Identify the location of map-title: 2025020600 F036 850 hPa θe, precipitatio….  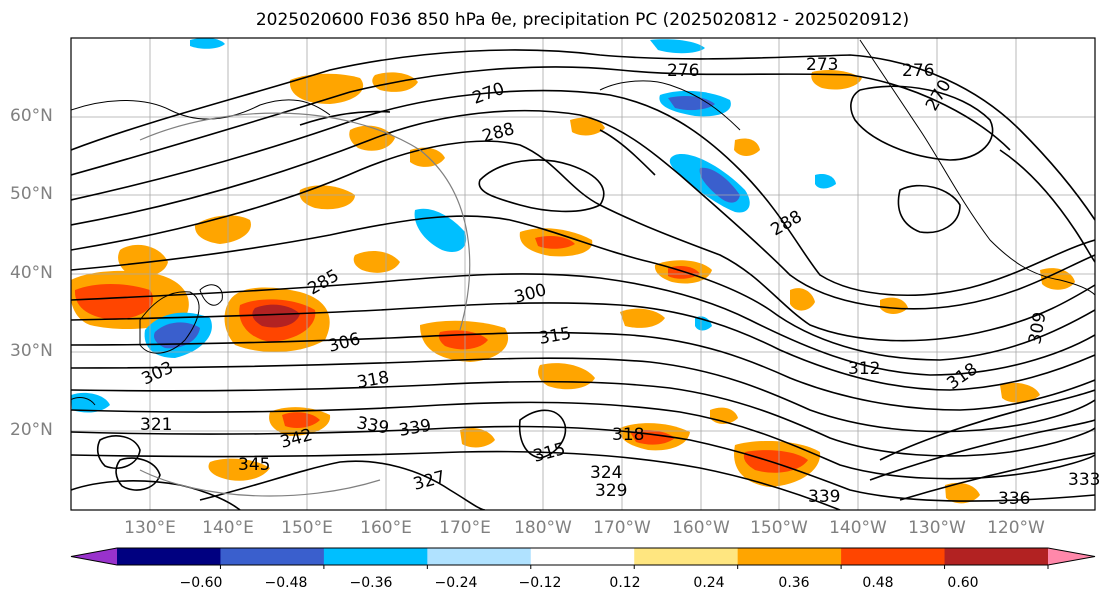
(582, 20).